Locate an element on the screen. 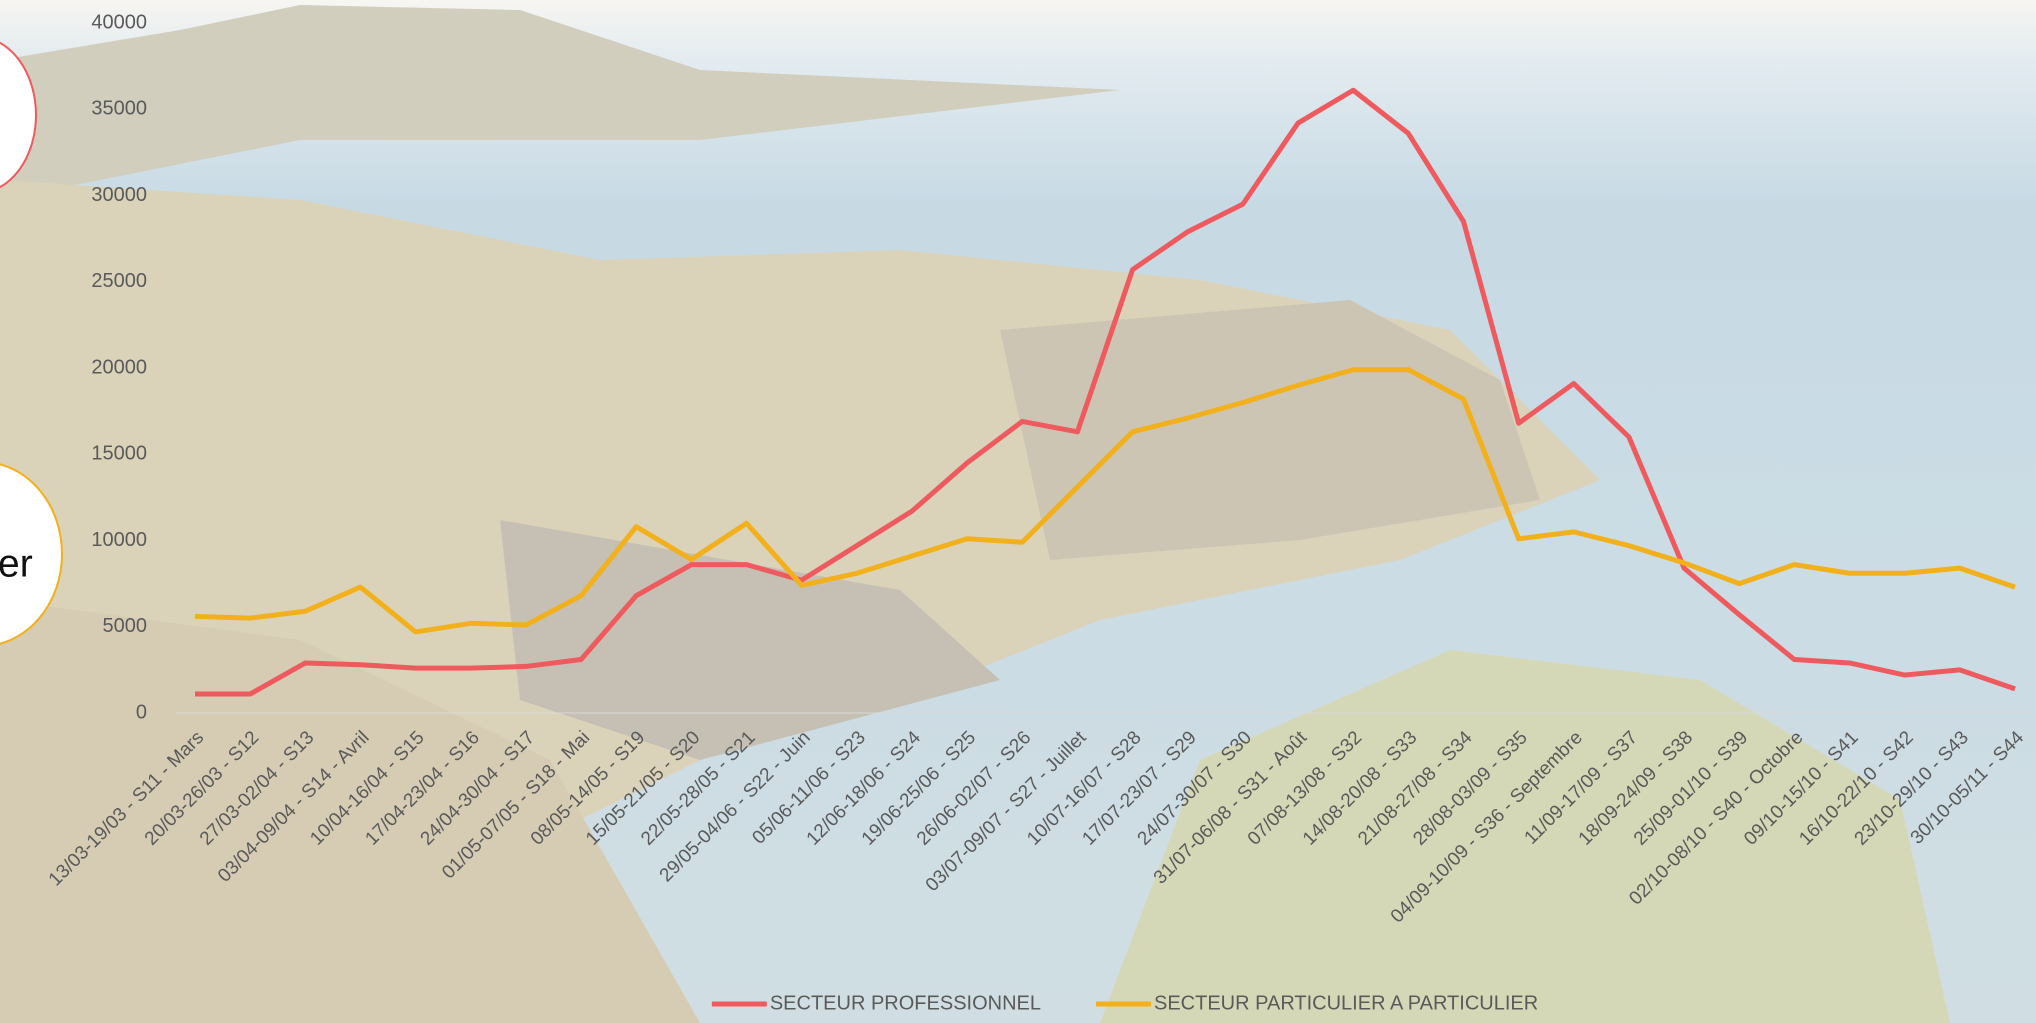 Image resolution: width=2036 pixels, height=1023 pixels. y-tick-label: 35000 is located at coordinates (119, 109).